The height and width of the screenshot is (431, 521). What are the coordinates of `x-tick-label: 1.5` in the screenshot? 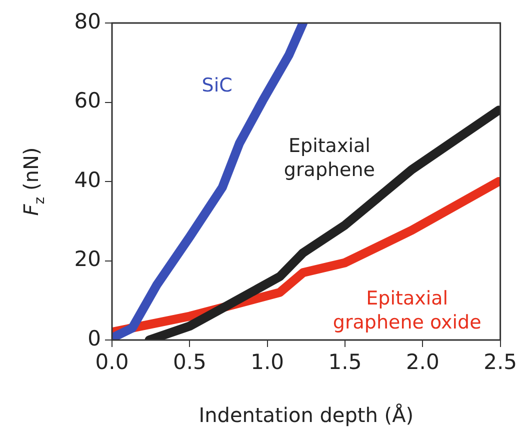 It's located at (345, 362).